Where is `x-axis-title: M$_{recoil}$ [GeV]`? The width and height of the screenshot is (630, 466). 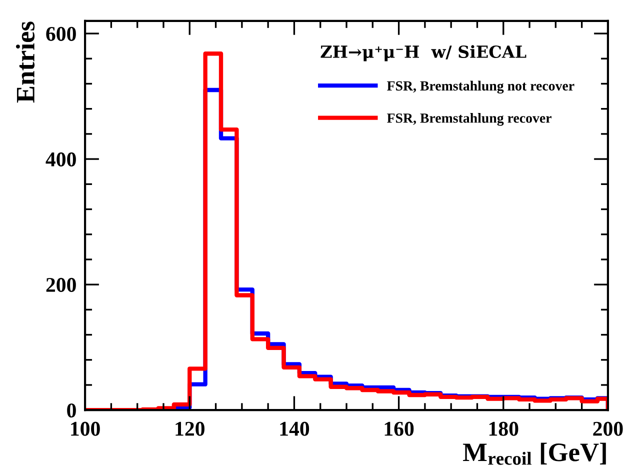 x-axis-title: M$_{recoil}$ [GeV] is located at coordinates (534, 453).